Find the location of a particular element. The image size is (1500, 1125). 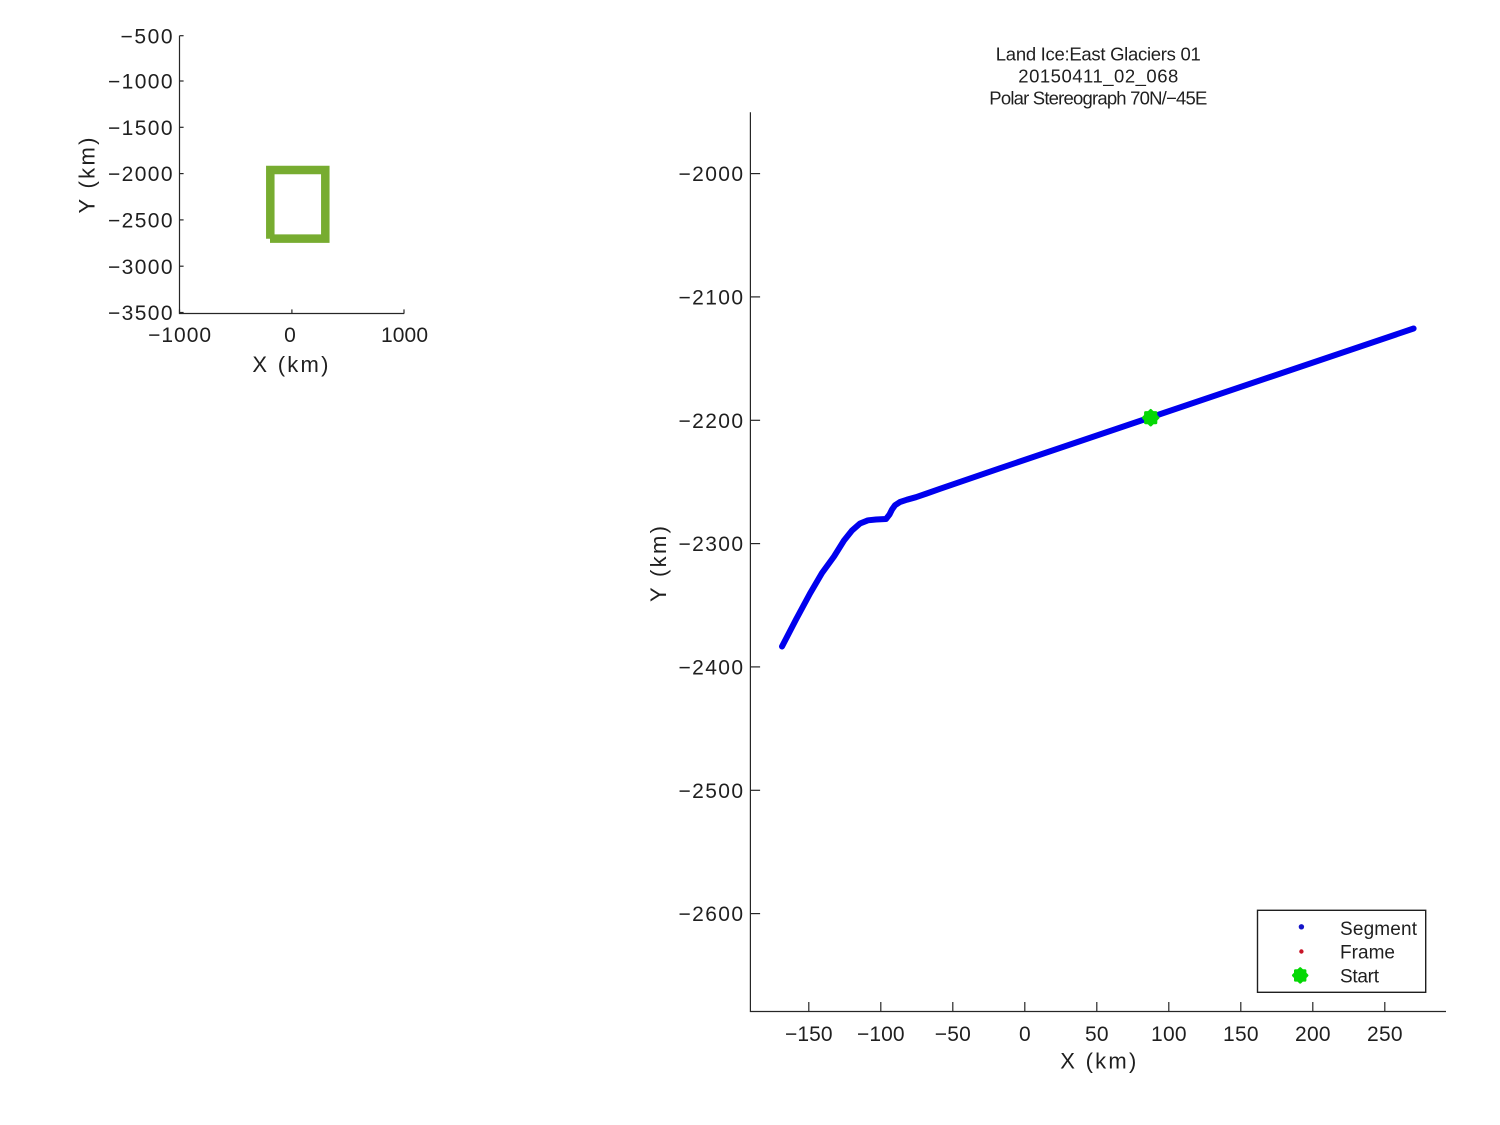

svg-text: 250 is located at coordinates (1385, 1034).